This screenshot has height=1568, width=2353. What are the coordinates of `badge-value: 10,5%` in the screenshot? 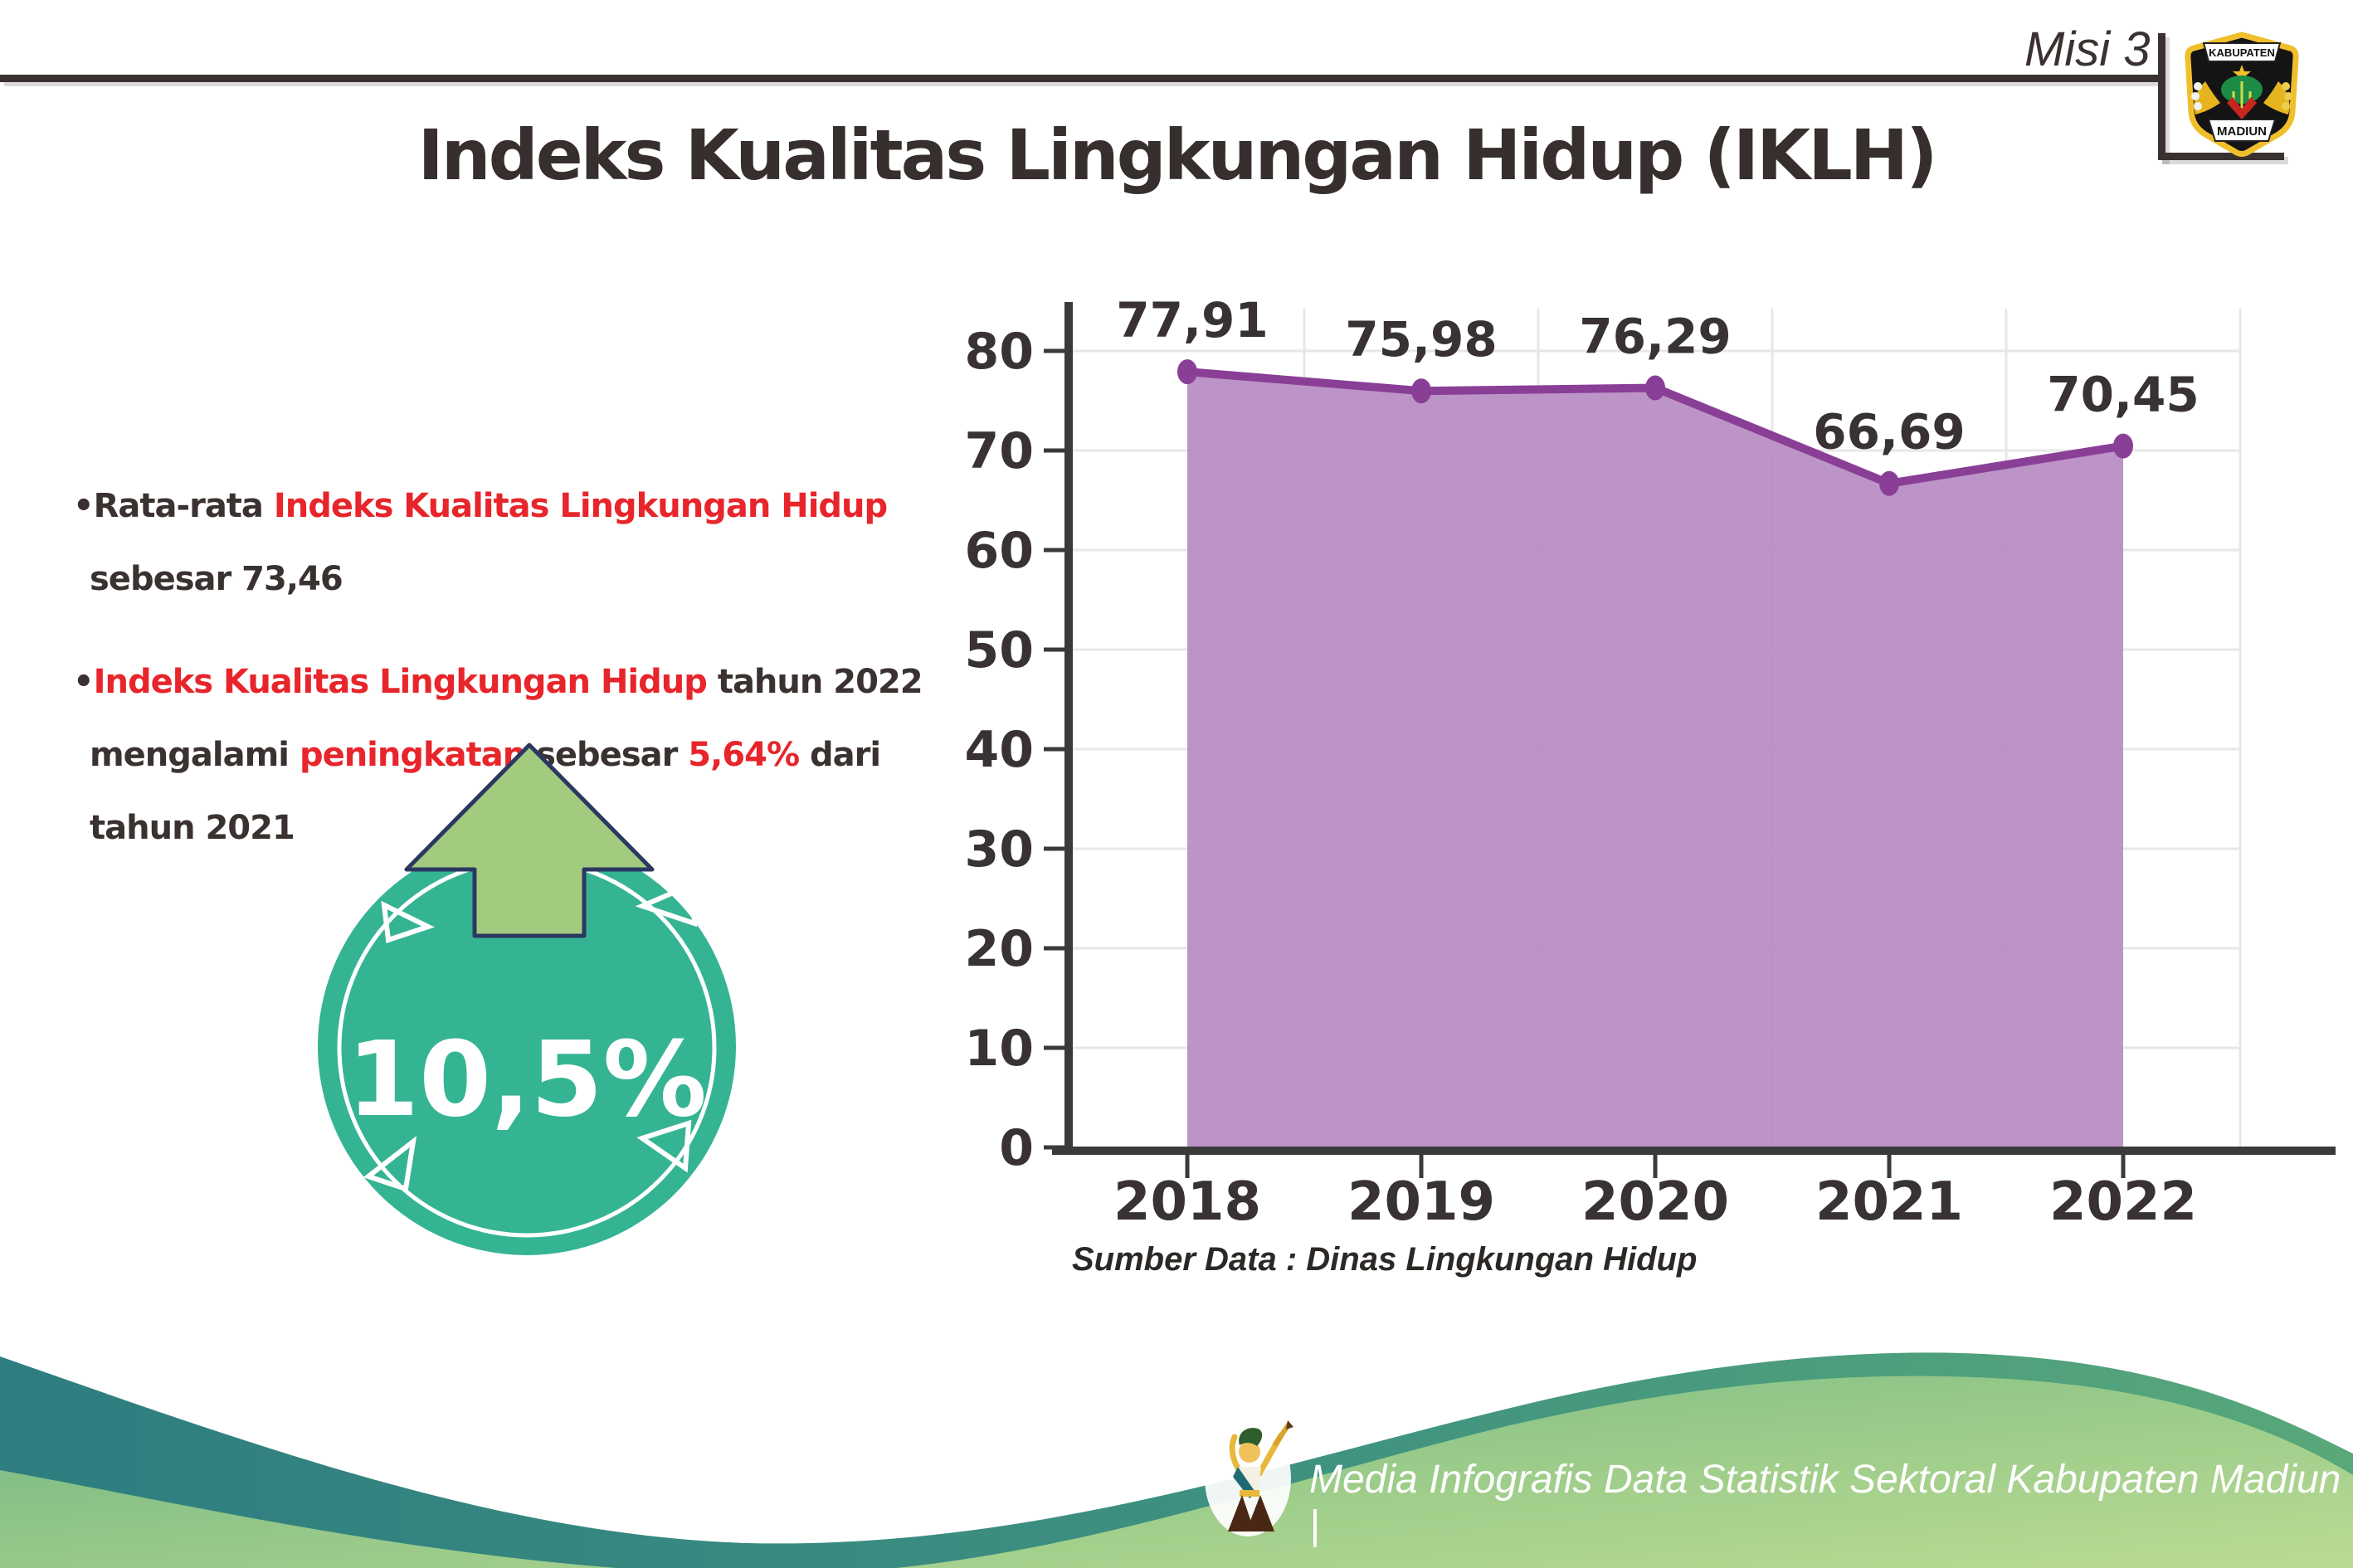 It's located at (527, 1080).